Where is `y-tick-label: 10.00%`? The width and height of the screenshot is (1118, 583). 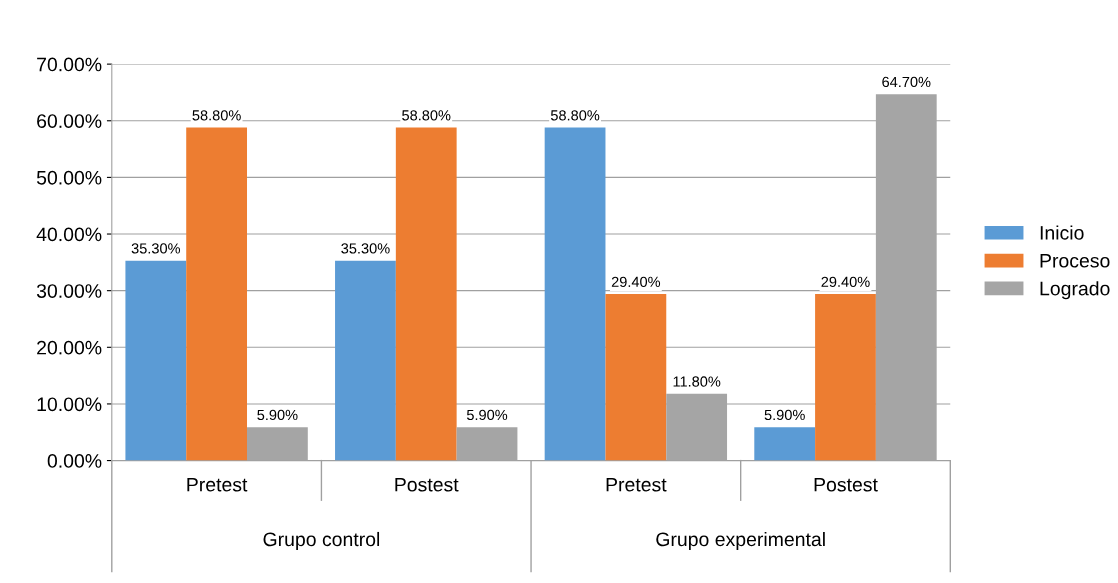 y-tick-label: 10.00% is located at coordinates (69, 404).